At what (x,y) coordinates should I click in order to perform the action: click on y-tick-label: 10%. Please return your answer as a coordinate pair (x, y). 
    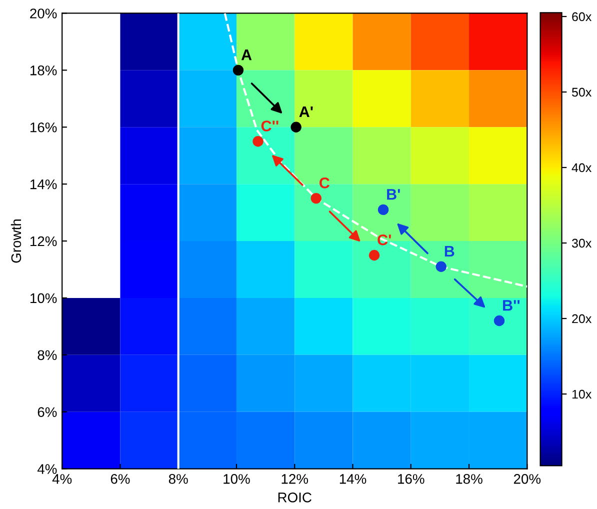
    Looking at the image, I should click on (43, 298).